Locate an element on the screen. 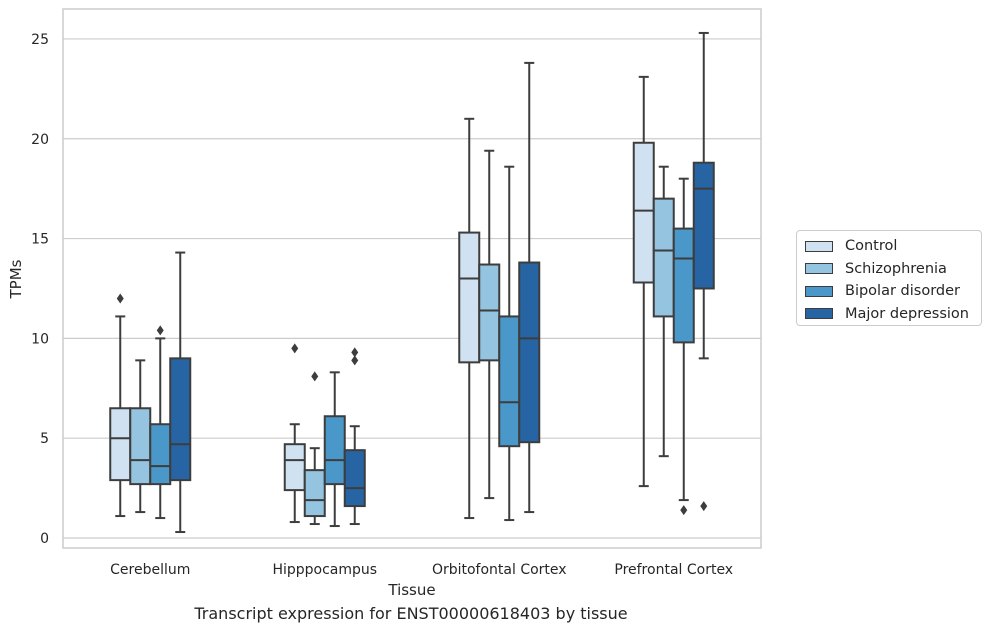 The height and width of the screenshot is (634, 993). x-tick-label: Hipppocampus is located at coordinates (324, 570).